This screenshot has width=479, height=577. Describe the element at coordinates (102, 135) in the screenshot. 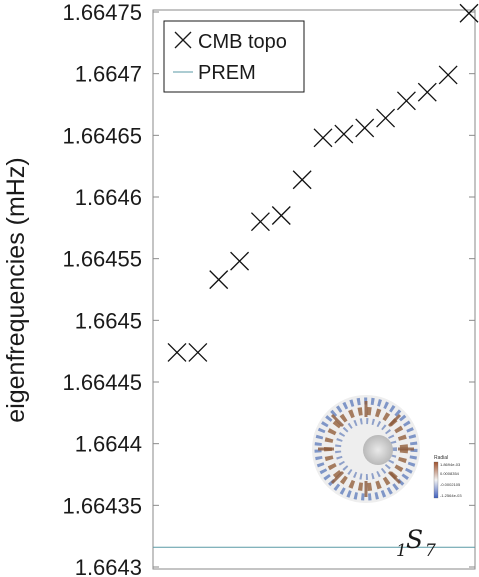

I see `y-tick-label: 1.66465` at that location.